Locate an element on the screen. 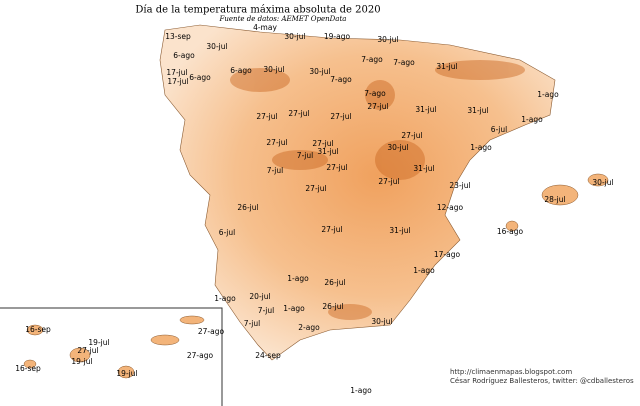 This screenshot has height=406, width=640. date-label: 13-sep is located at coordinates (178, 36).